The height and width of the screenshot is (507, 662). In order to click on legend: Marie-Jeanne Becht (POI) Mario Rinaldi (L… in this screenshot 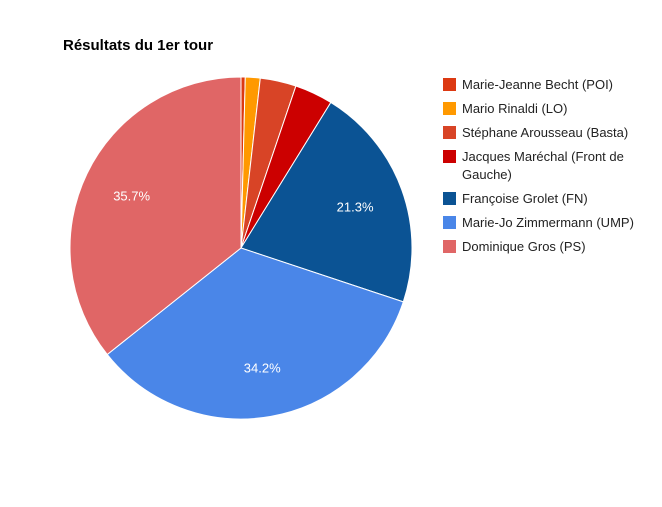, I will do `click(550, 169)`.